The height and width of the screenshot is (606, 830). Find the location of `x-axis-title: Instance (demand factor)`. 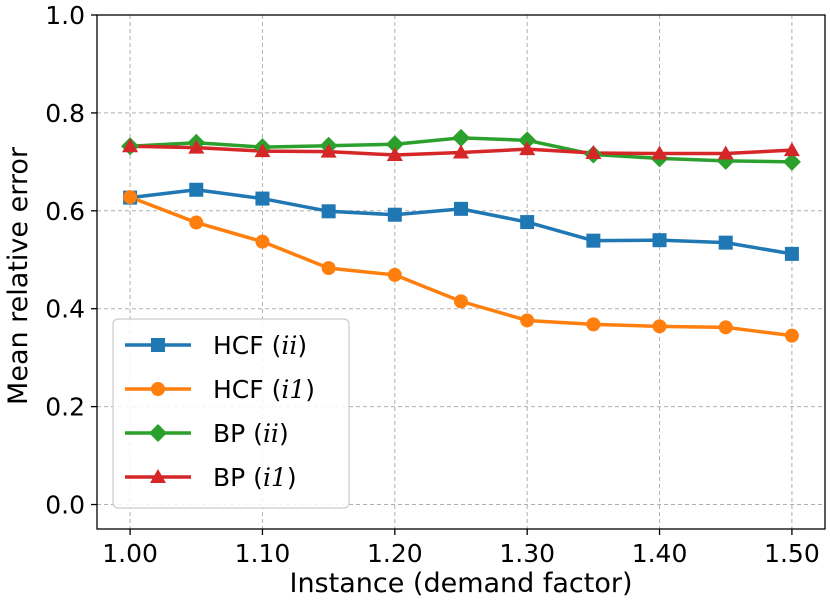

x-axis-title: Instance (demand factor) is located at coordinates (460, 583).